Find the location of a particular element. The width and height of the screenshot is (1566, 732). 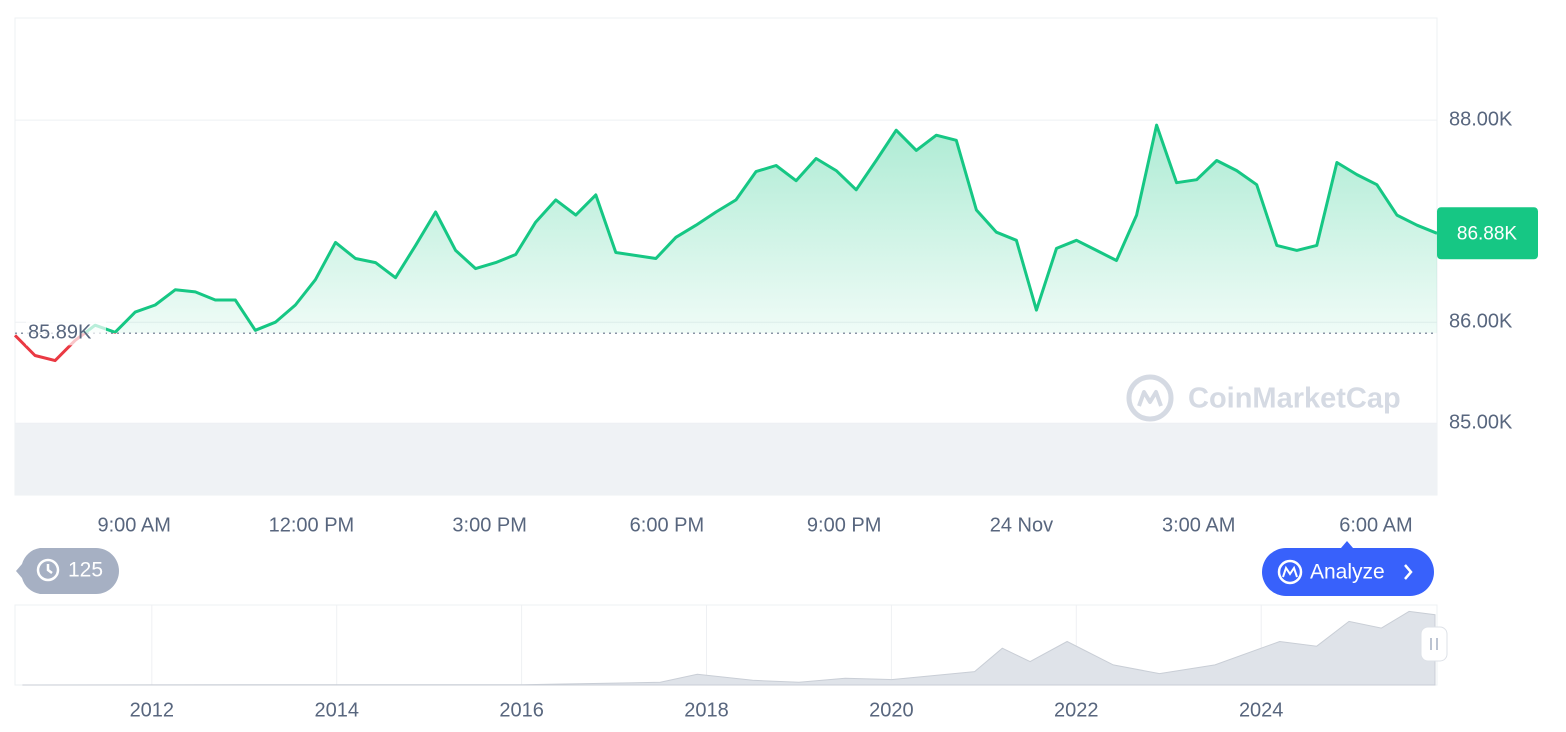

y-tick-label: 88.00K is located at coordinates (1481, 119).